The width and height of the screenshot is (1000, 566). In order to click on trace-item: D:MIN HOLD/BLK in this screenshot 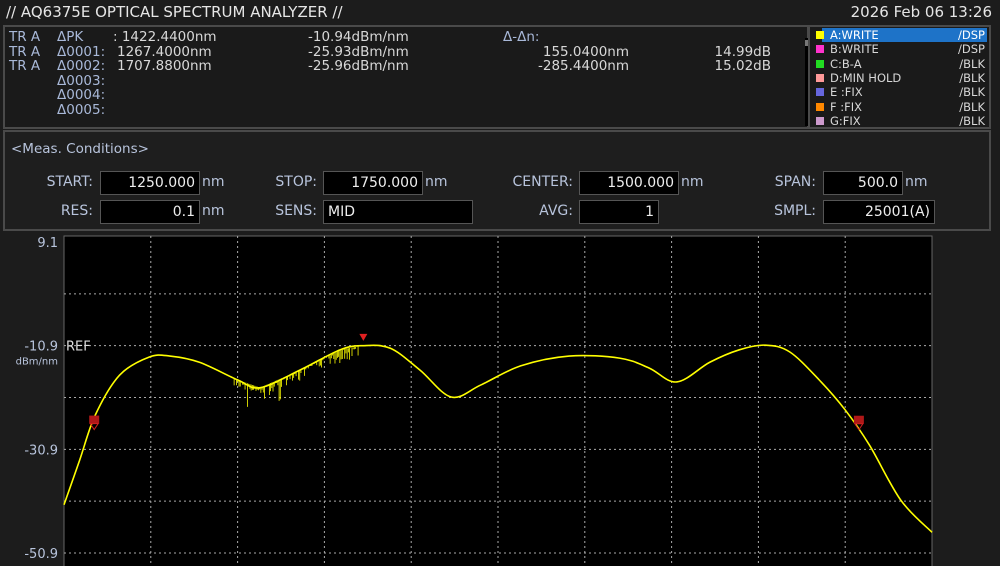, I will do `click(901, 77)`.